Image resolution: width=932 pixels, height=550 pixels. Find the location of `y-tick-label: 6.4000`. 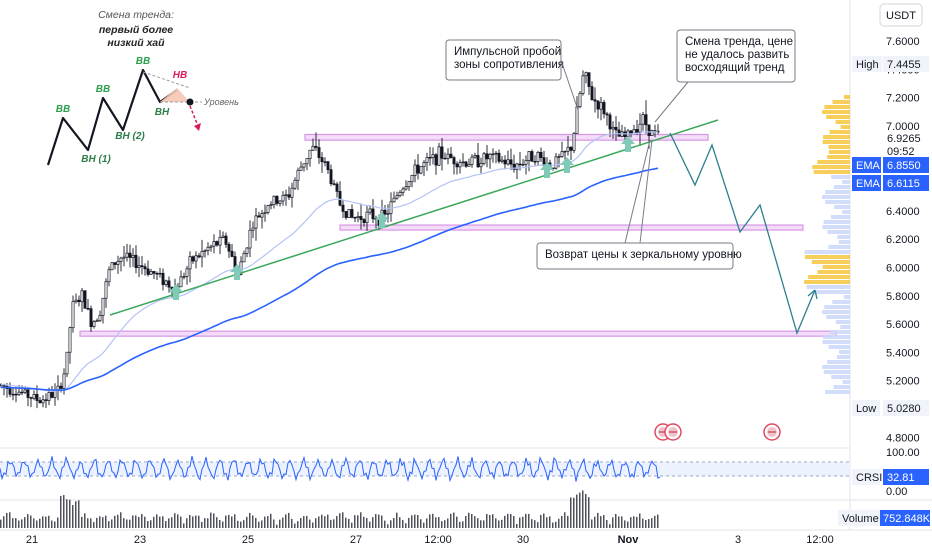

y-tick-label: 6.4000 is located at coordinates (903, 212).